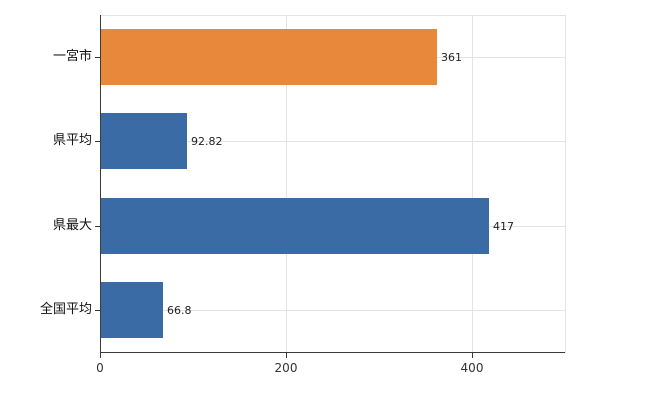 This screenshot has width=650, height=400. Describe the element at coordinates (179, 310) in the screenshot. I see `bar-value-label: 66.8` at that location.